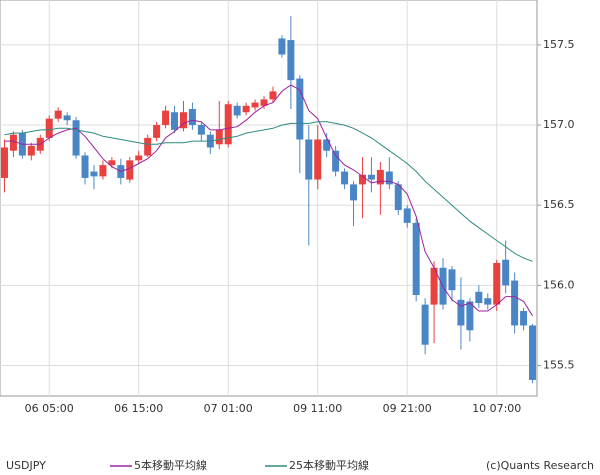  I want to click on legend-label: 25本移動平均線, so click(329, 465).